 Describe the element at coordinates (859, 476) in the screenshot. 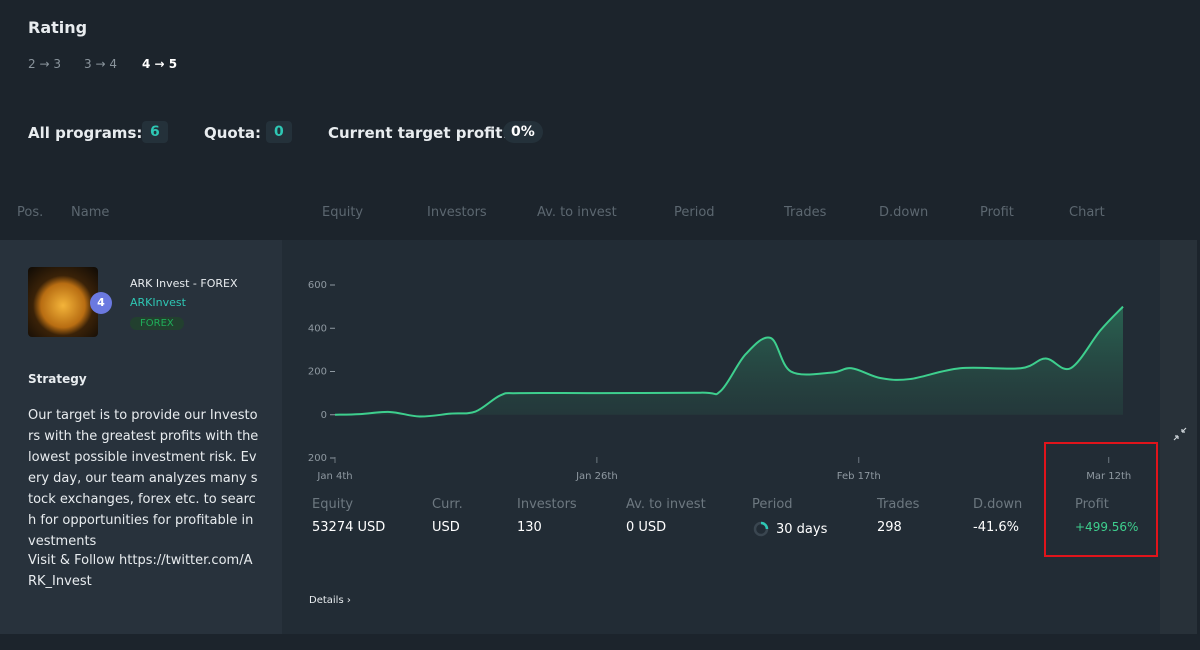

I see `x-tick-label: Feb 17th` at that location.